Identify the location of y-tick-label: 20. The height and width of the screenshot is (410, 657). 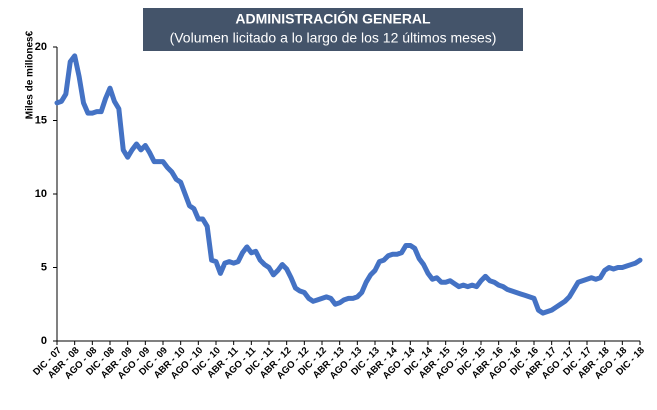
(41, 47).